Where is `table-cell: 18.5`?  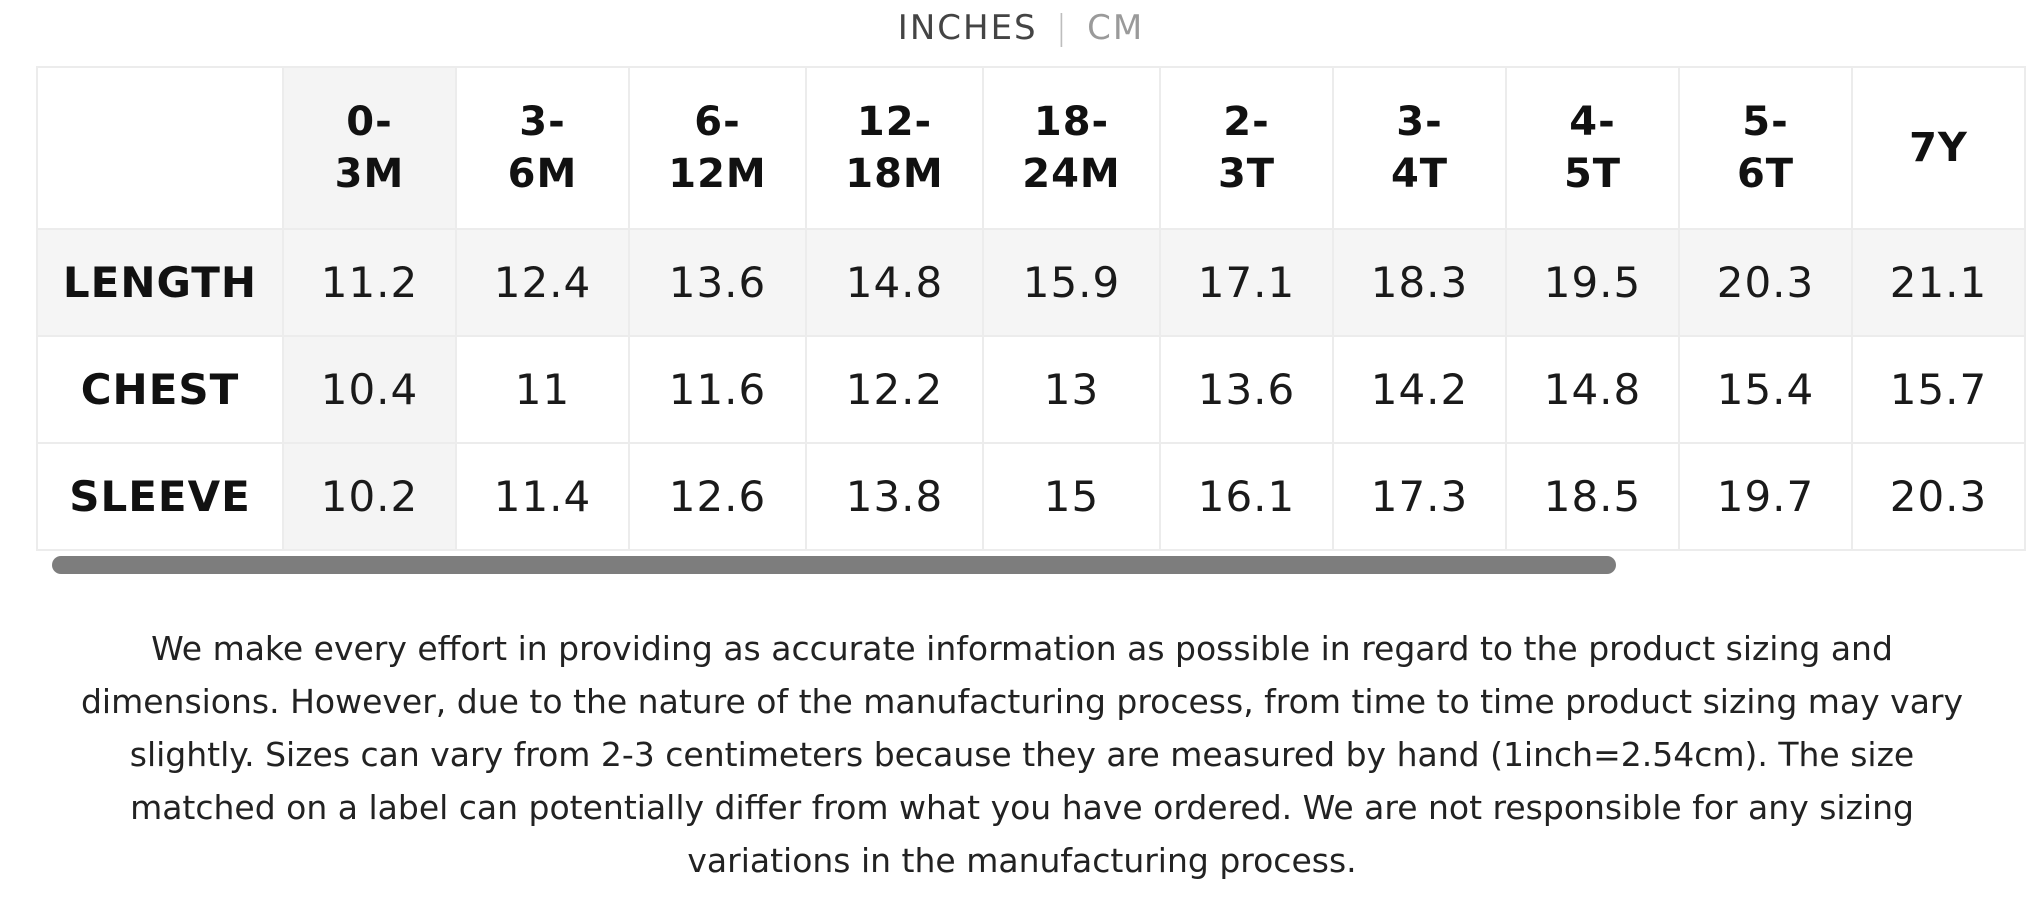 table-cell: 18.5 is located at coordinates (1592, 496).